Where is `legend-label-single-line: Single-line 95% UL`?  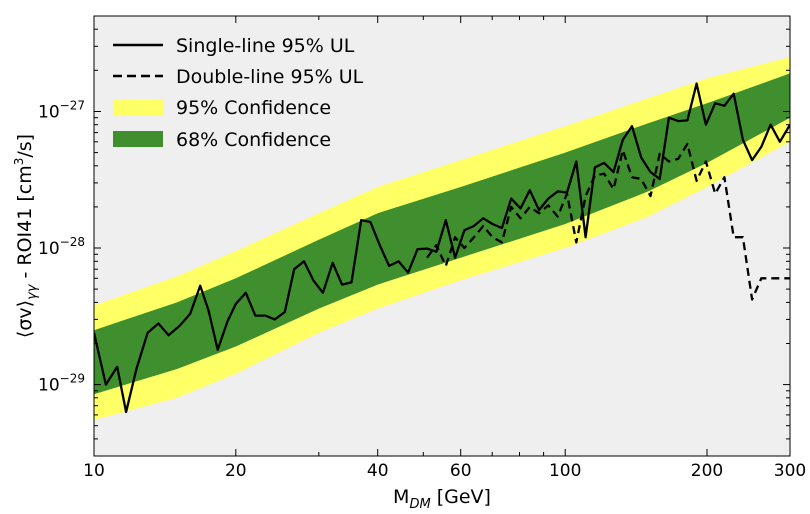 legend-label-single-line: Single-line 95% UL is located at coordinates (265, 46).